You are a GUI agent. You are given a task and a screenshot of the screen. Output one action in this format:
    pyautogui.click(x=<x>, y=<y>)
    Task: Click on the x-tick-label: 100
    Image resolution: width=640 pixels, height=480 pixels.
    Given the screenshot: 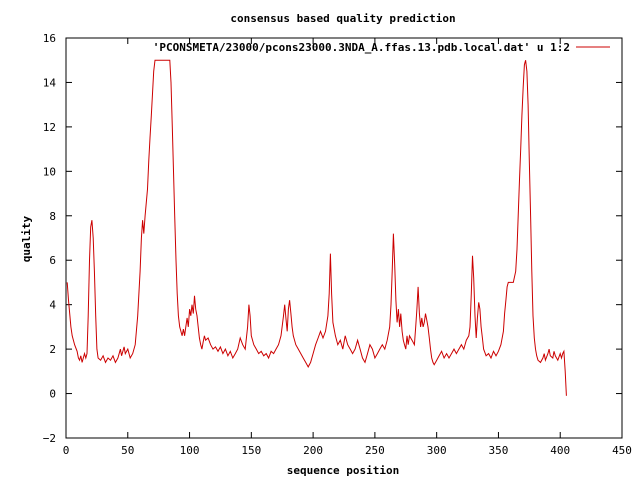 What is the action you would take?
    pyautogui.click(x=190, y=450)
    